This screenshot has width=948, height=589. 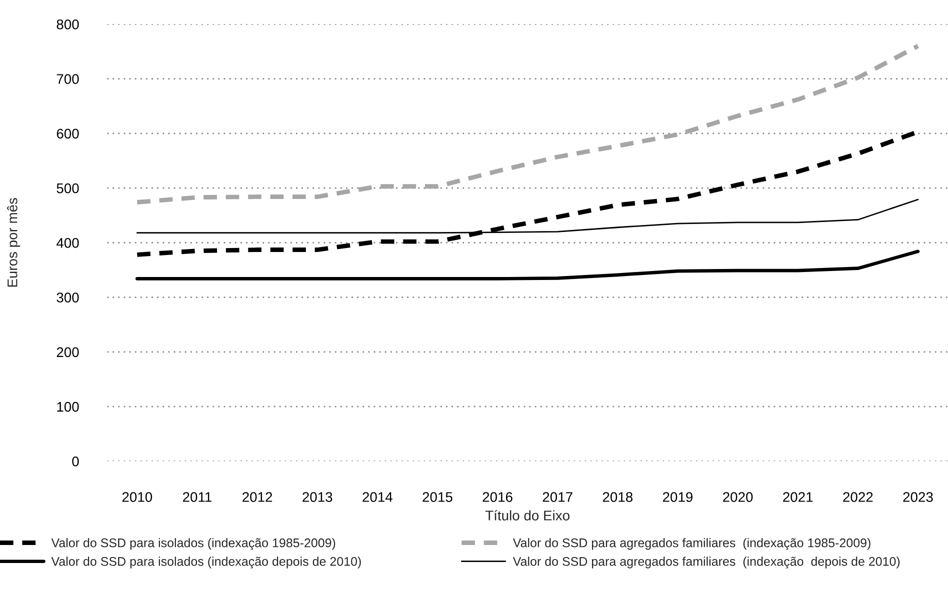 I want to click on y-tick-label: 800, so click(x=67, y=24).